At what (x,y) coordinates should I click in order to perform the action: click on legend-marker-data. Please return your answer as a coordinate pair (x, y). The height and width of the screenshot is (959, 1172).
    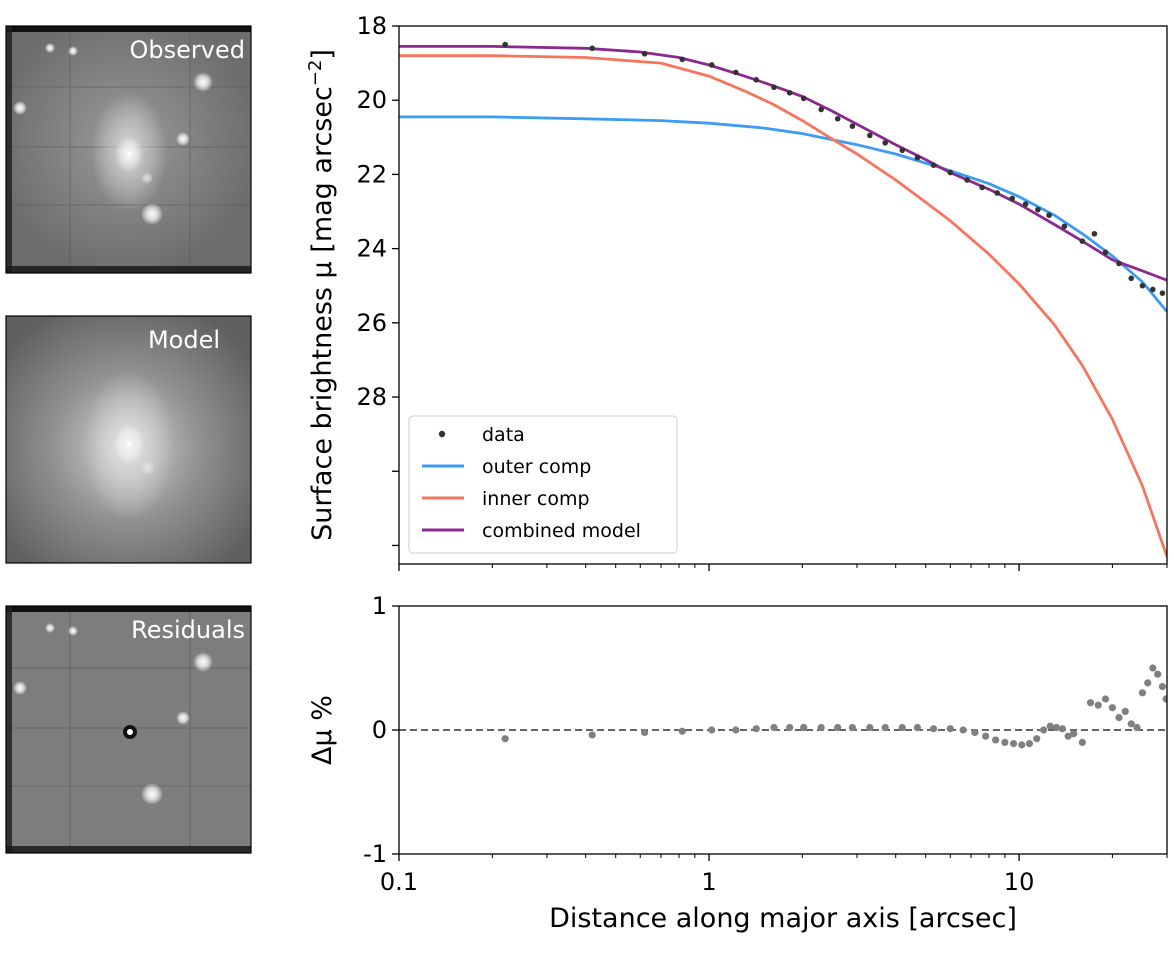
    Looking at the image, I should click on (442, 434).